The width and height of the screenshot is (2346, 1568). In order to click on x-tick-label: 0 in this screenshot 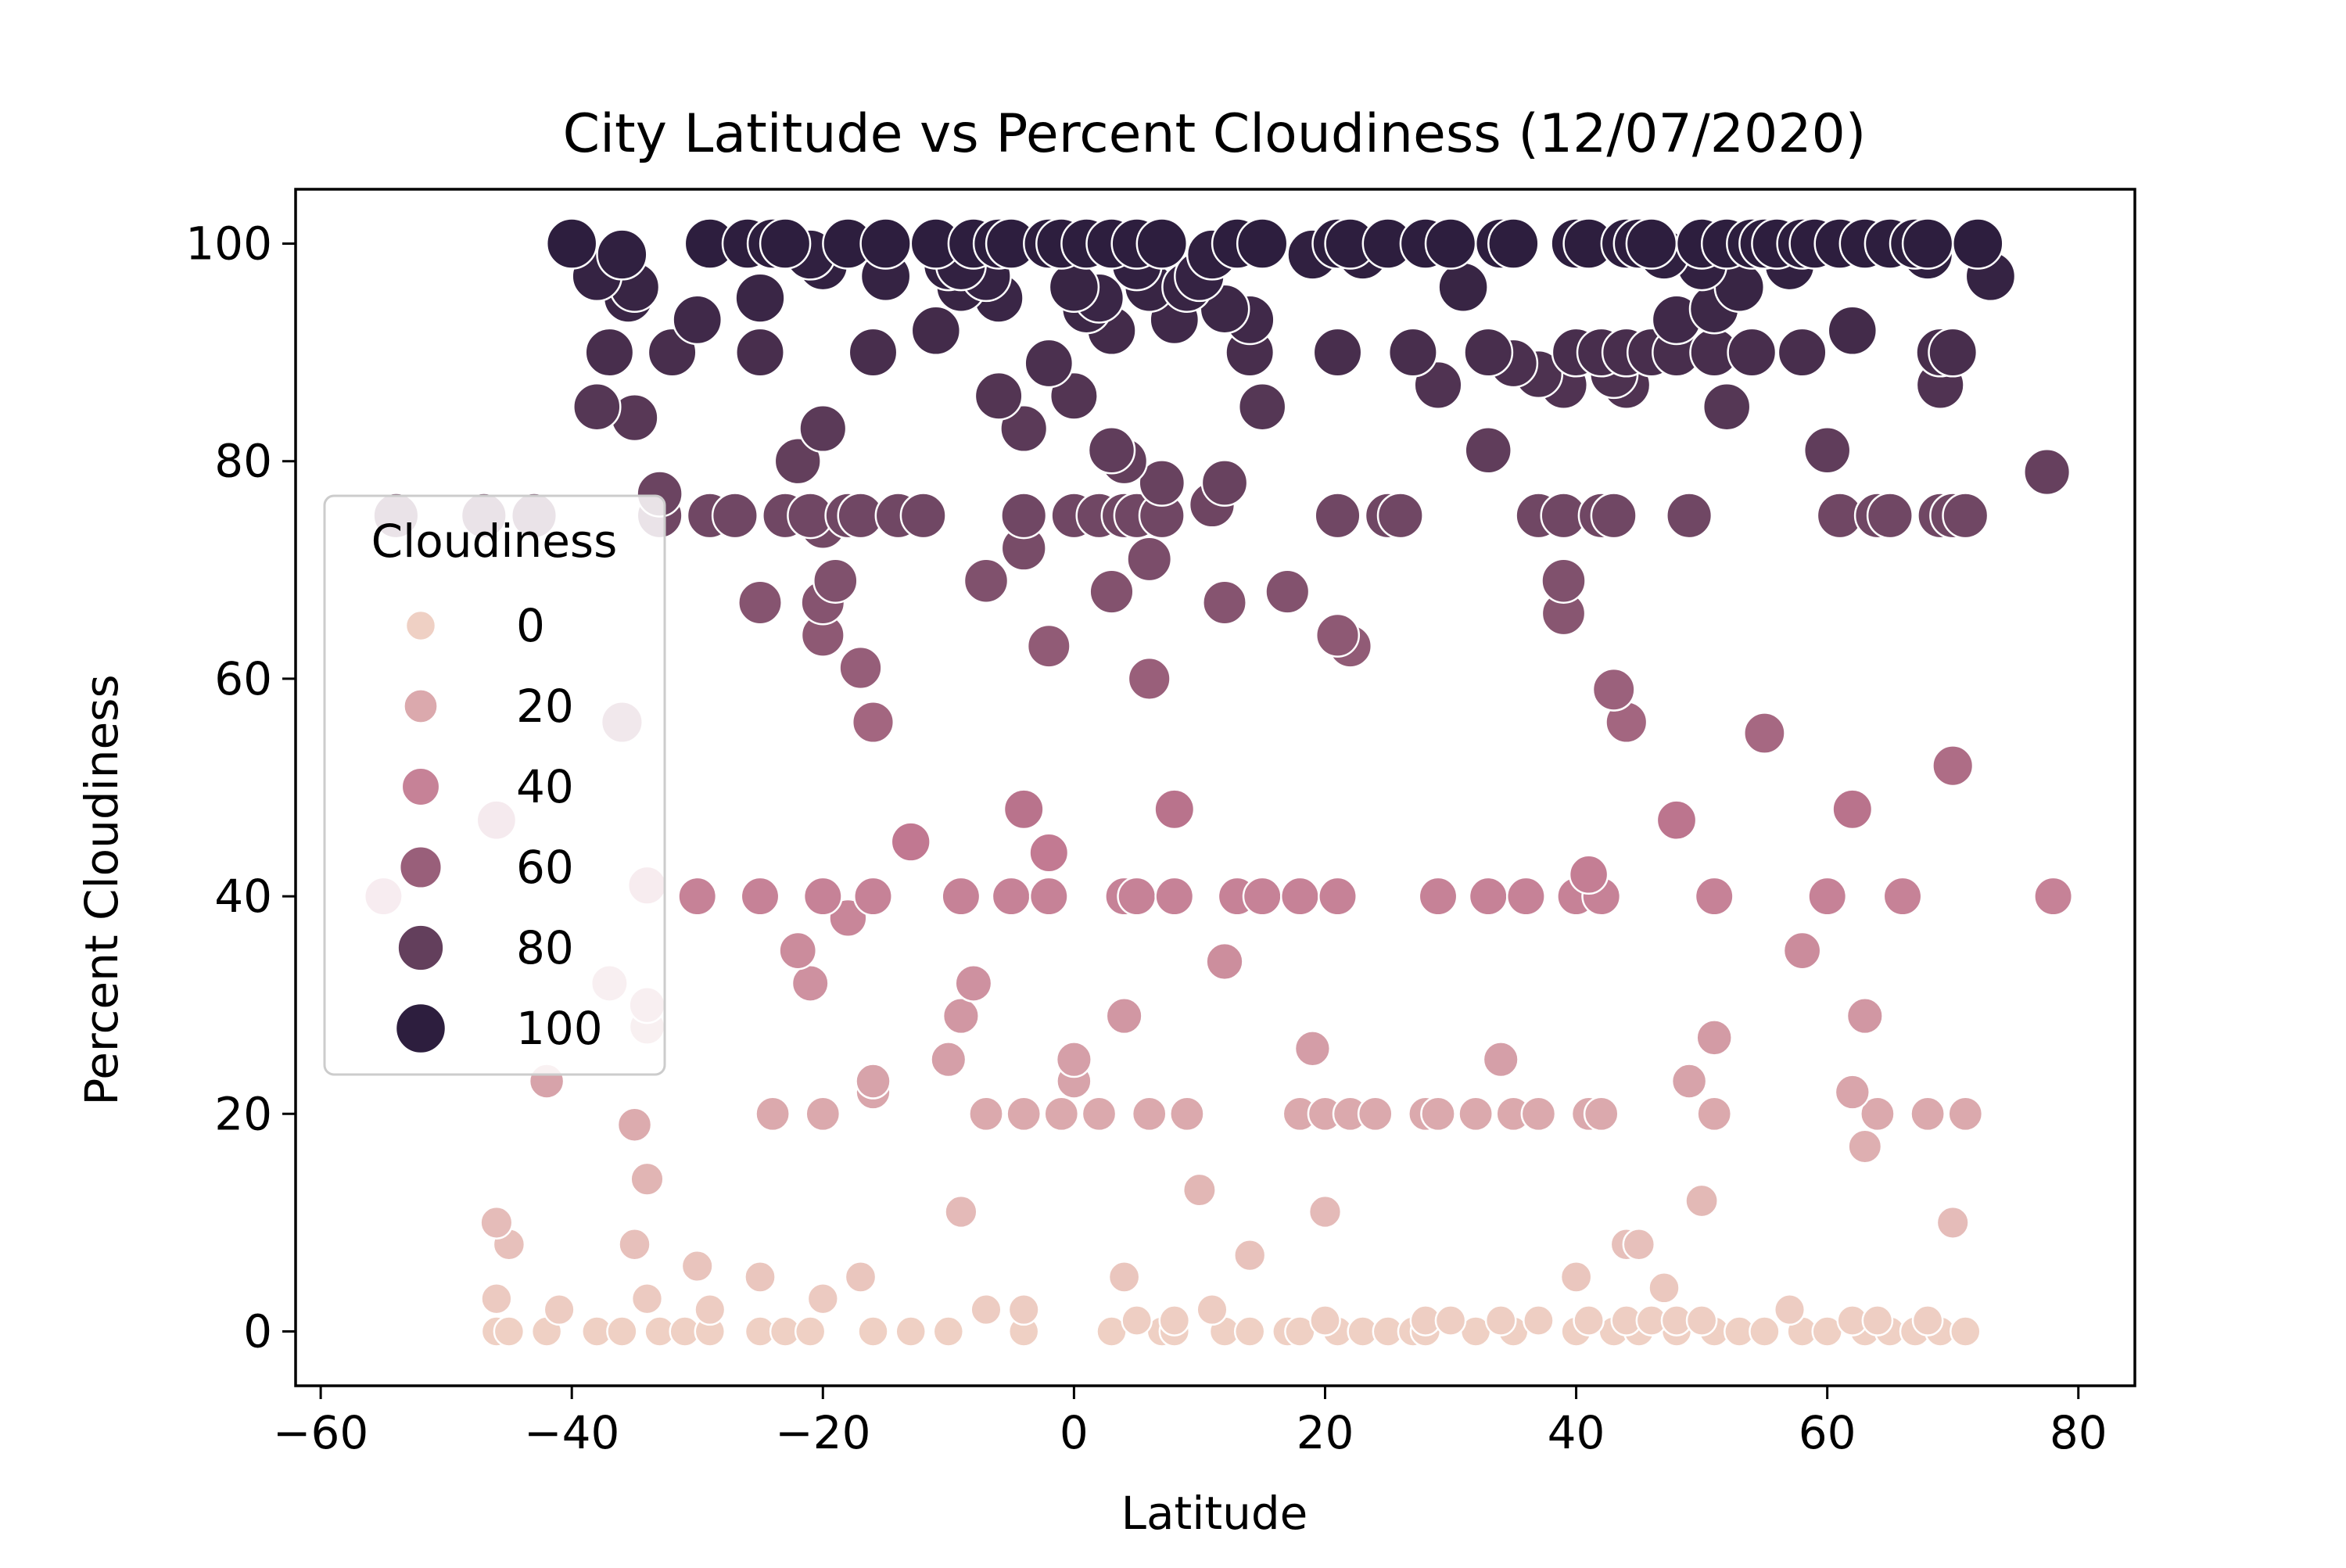, I will do `click(1074, 1432)`.